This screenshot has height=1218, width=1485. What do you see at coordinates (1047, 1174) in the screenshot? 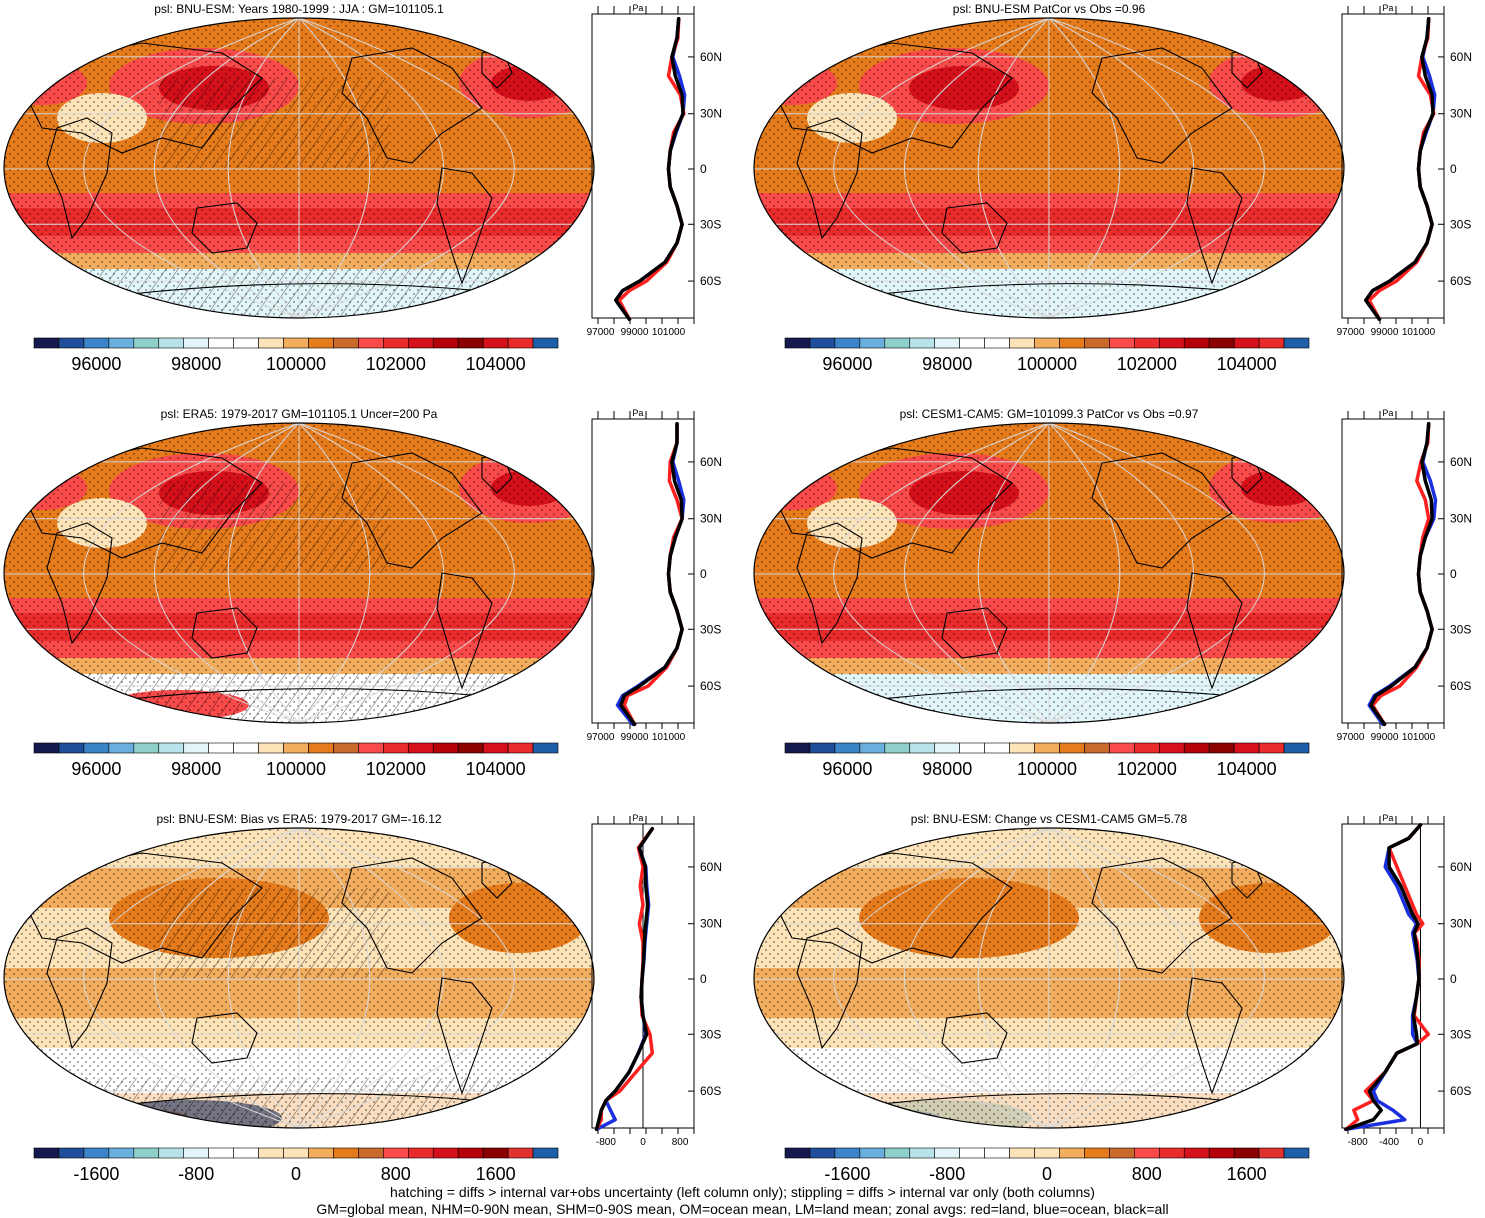
I see `colorbar-label: 0` at bounding box center [1047, 1174].